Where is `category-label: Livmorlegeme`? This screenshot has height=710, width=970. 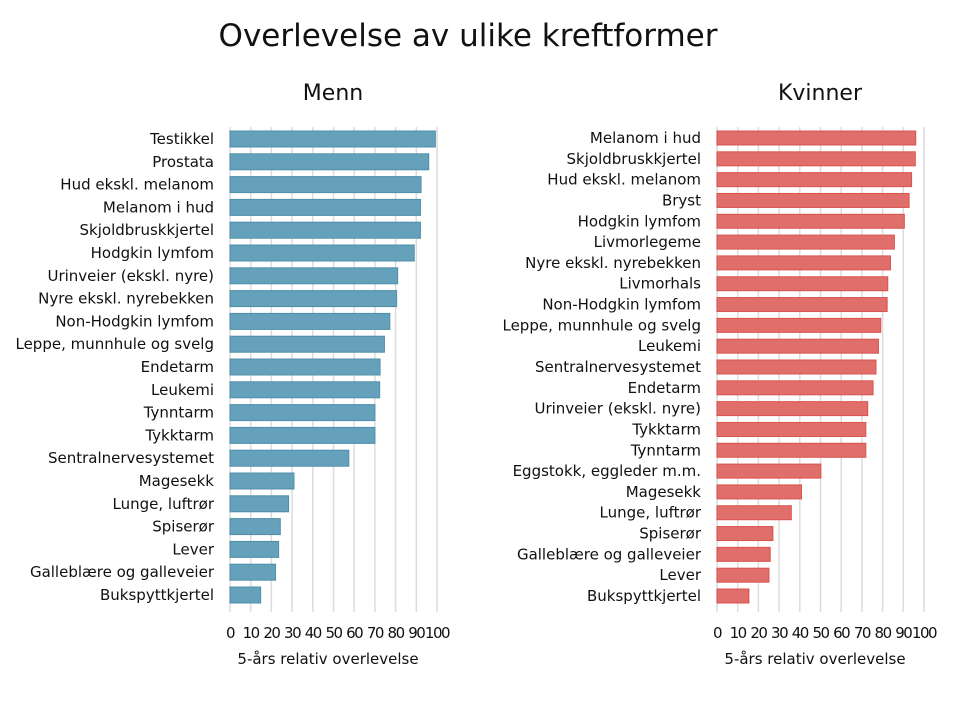
category-label: Livmorlegeme is located at coordinates (647, 242).